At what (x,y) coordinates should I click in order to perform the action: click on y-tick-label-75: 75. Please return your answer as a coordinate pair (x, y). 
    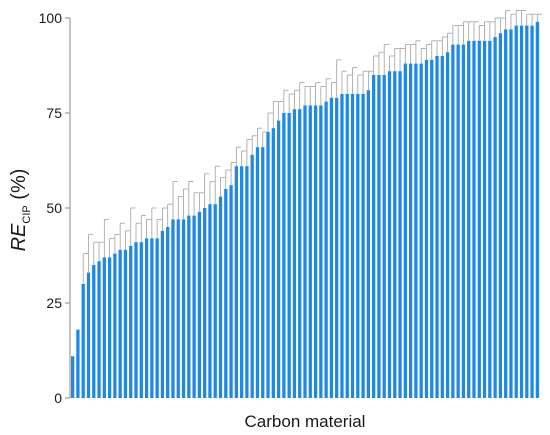
    Looking at the image, I should click on (54, 113).